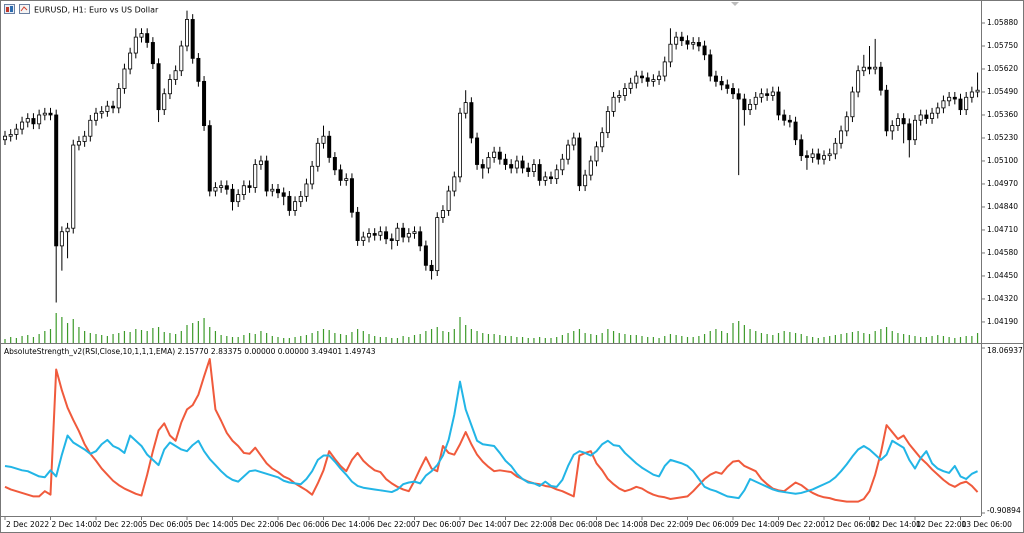 This screenshot has width=1024, height=533. I want to click on window-icon, so click(9, 9).